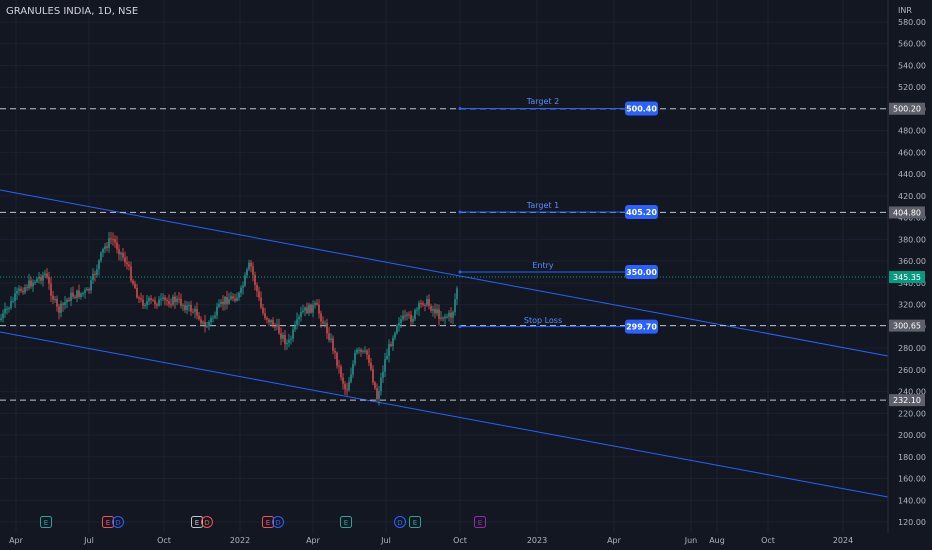  Describe the element at coordinates (542, 205) in the screenshot. I see `level-target1-label: Target 1` at that location.